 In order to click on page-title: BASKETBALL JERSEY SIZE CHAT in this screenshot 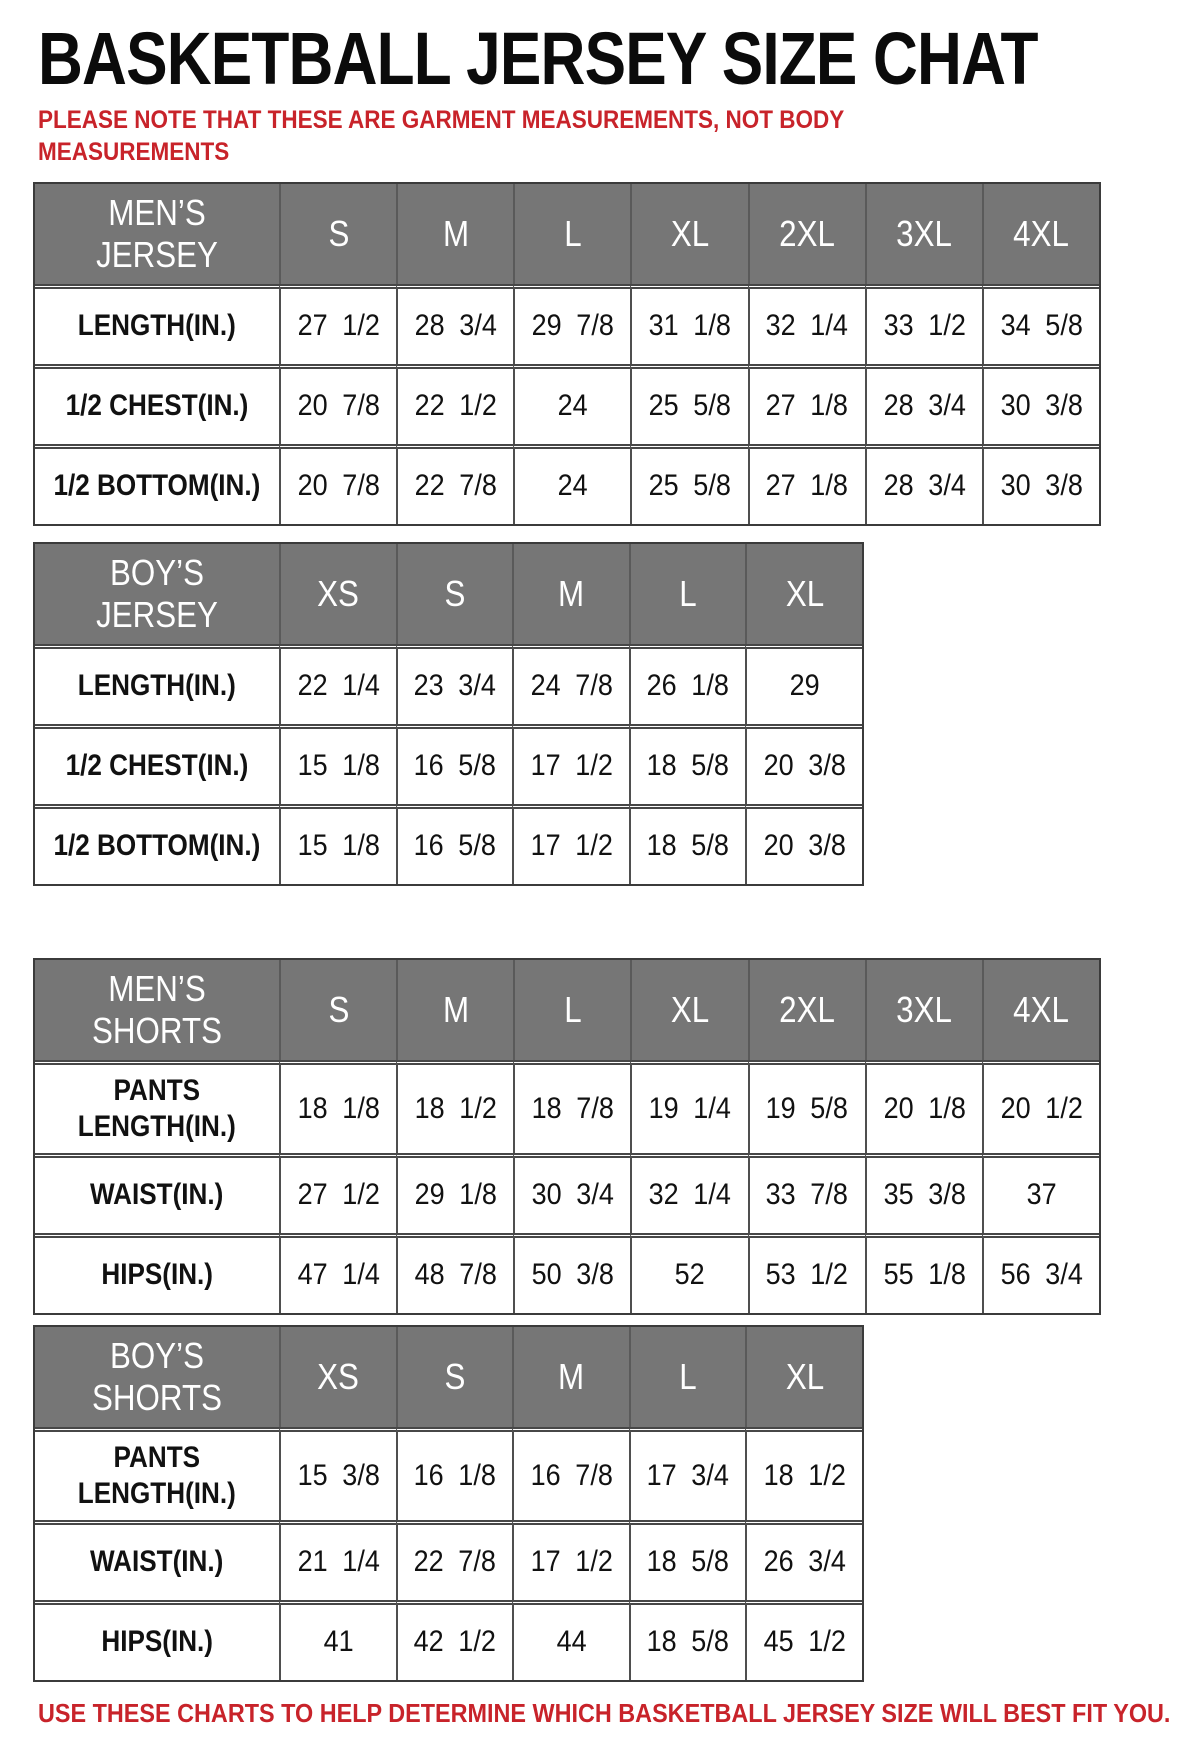, I will do `click(619, 58)`.